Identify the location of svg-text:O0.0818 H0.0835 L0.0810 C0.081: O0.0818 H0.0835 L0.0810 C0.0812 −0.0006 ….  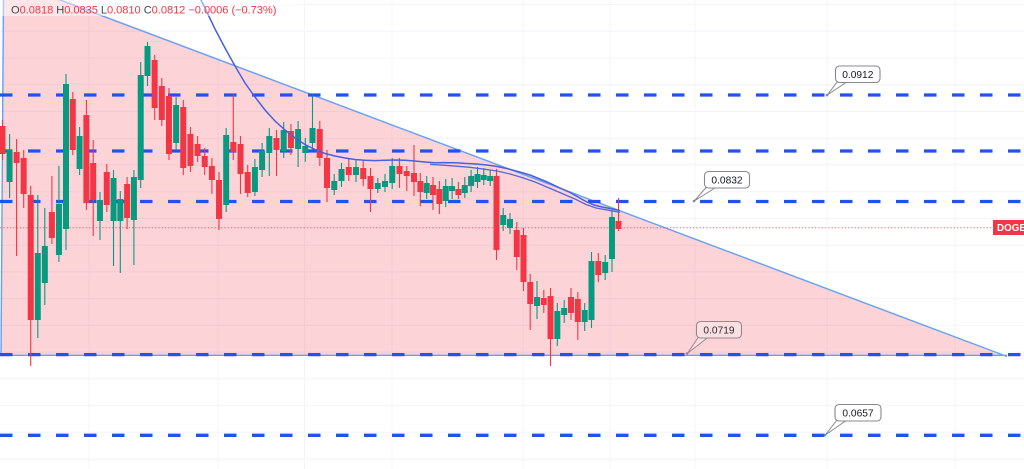
(143, 10).